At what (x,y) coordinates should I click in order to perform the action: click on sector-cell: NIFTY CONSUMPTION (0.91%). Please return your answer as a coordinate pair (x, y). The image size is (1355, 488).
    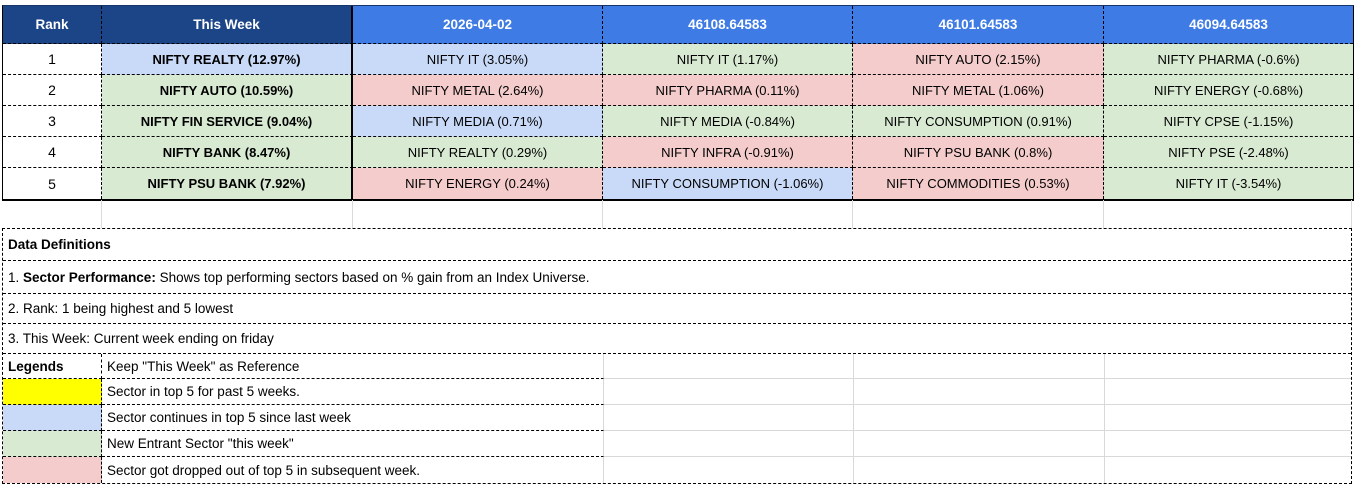
    Looking at the image, I should click on (978, 121).